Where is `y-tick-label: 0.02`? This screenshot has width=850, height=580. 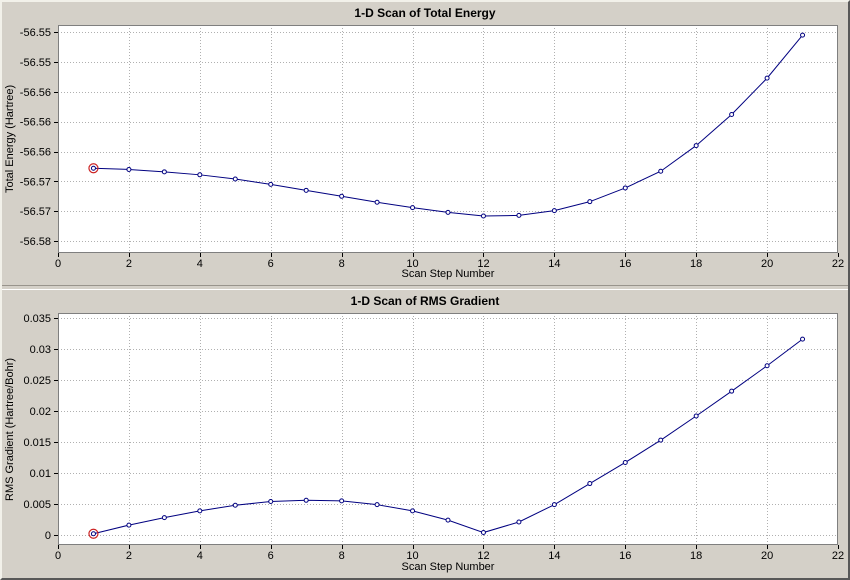
y-tick-label: 0.02 is located at coordinates (40, 412).